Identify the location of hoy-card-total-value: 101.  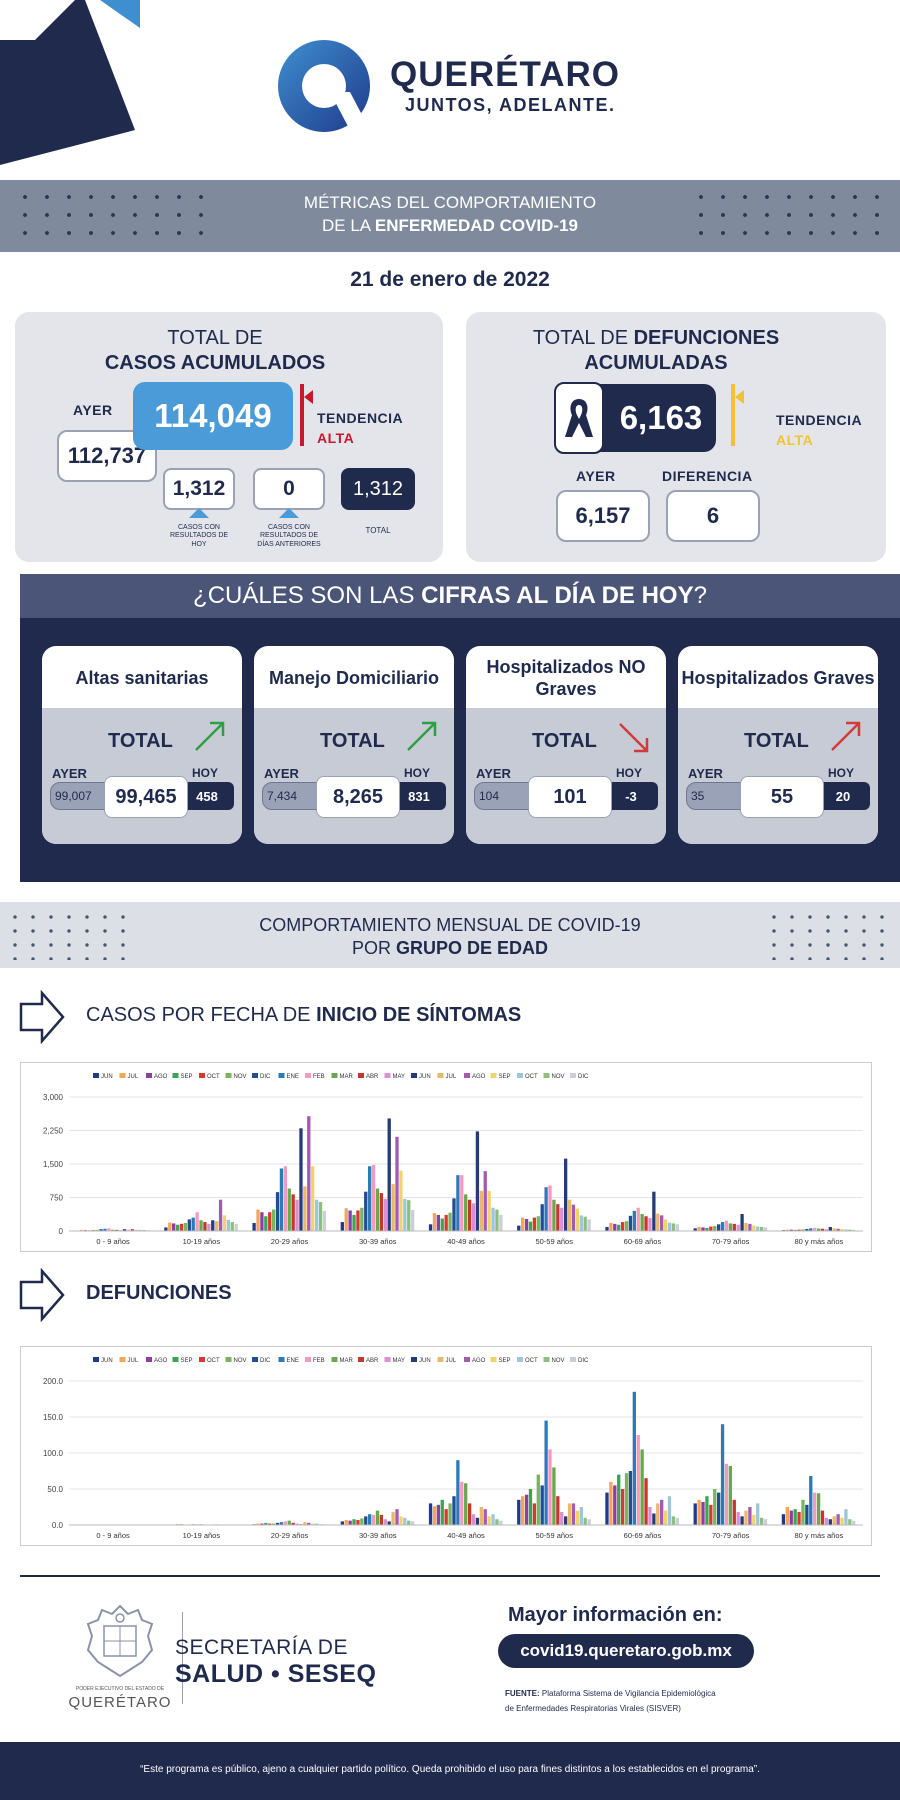
(570, 797).